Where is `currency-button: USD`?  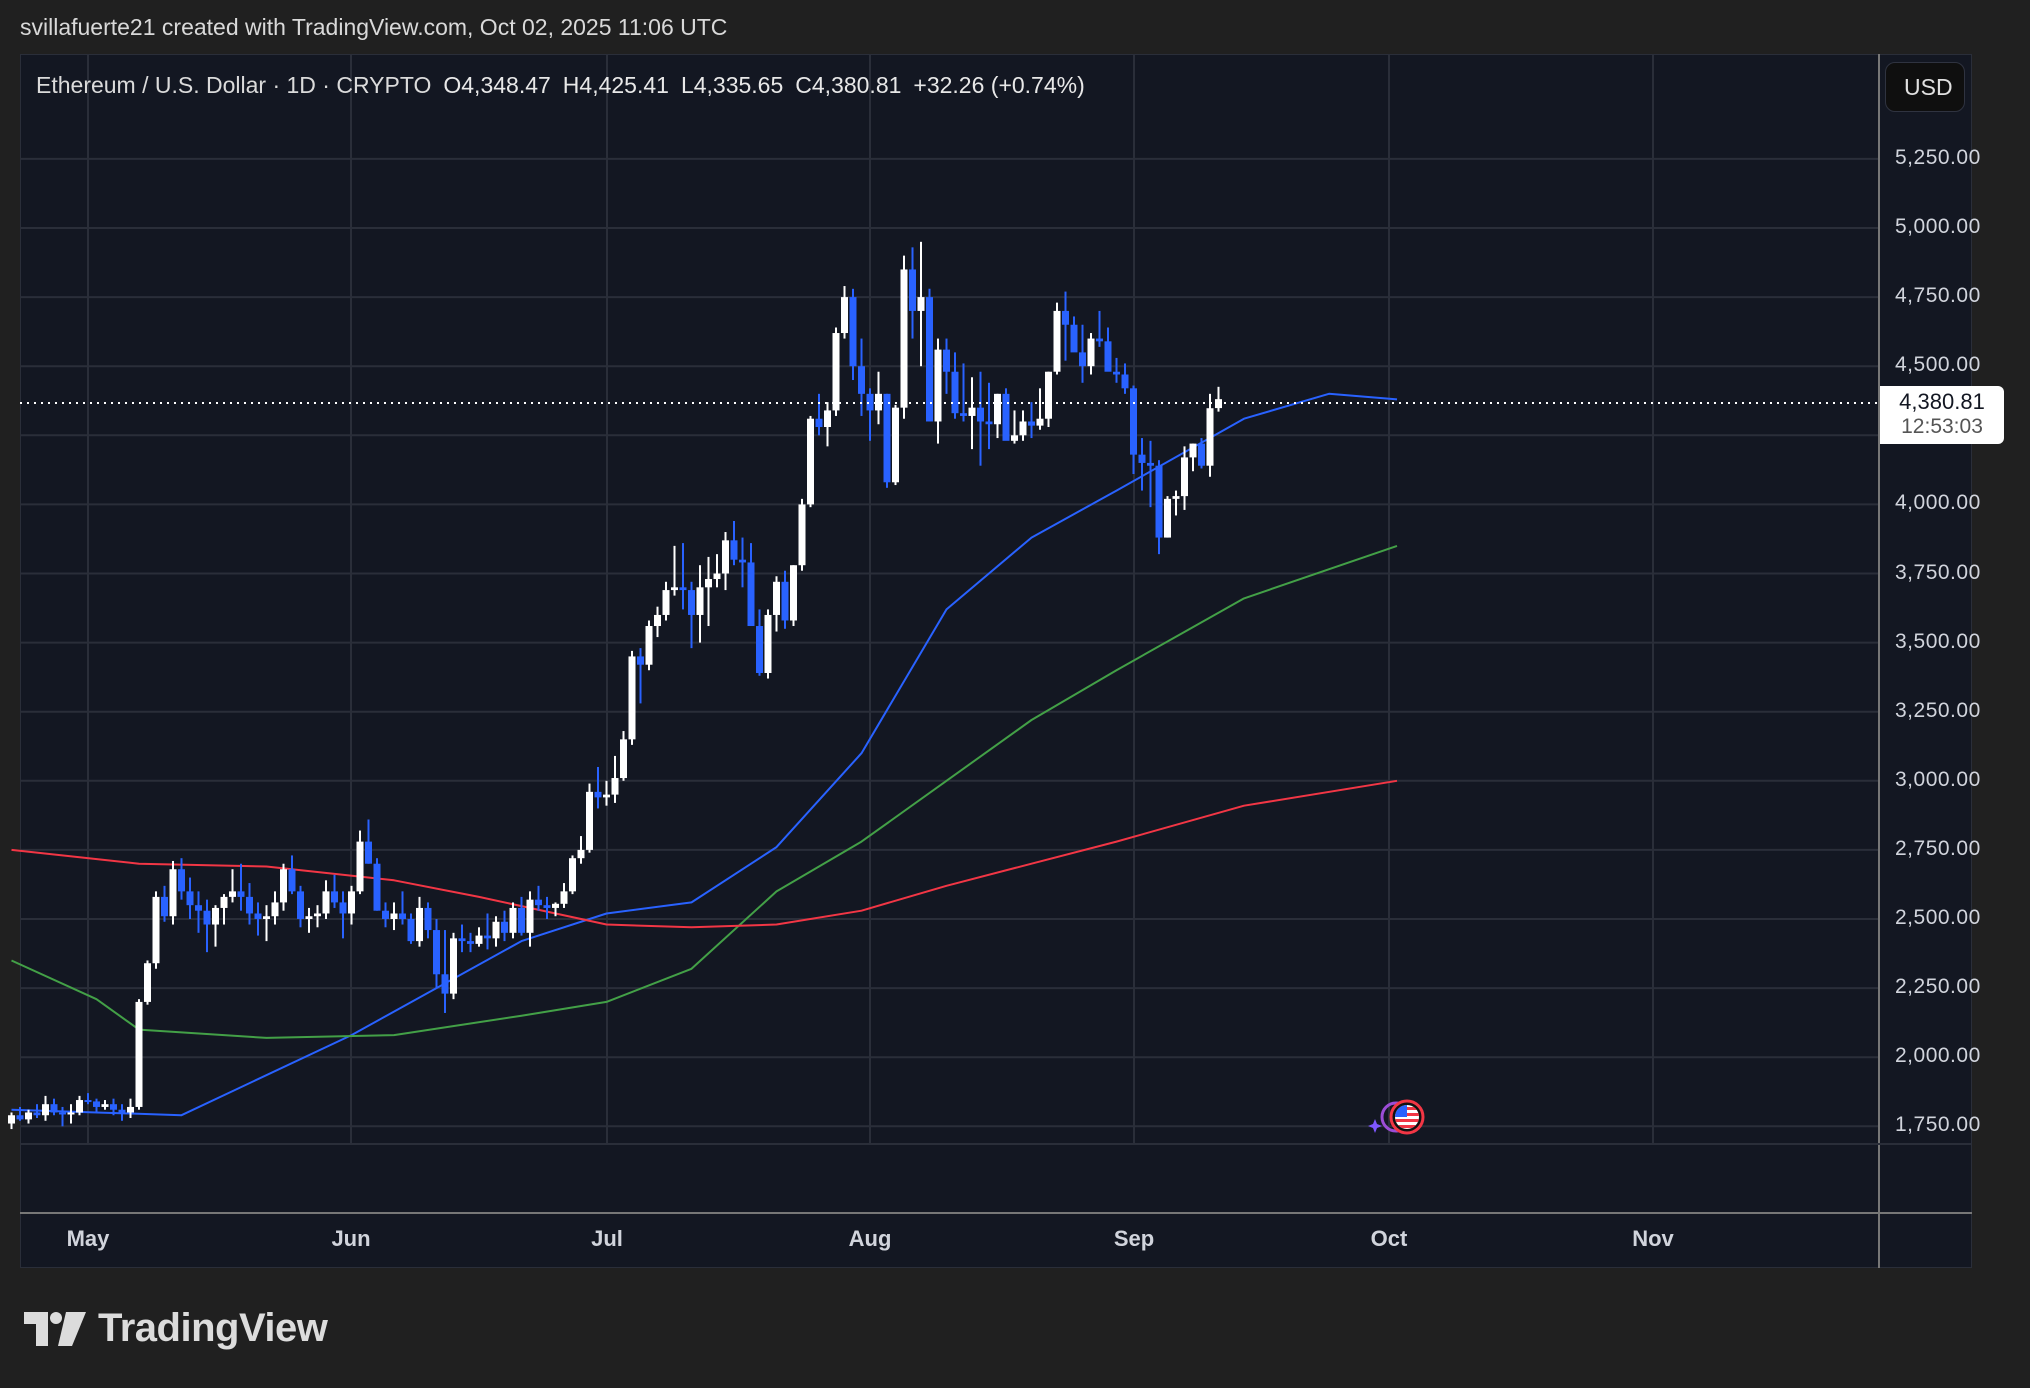
currency-button: USD is located at coordinates (1925, 87).